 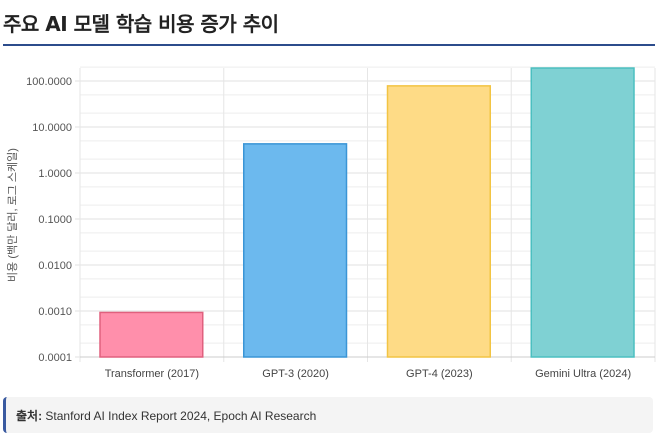 I want to click on title-divider, so click(x=329, y=45).